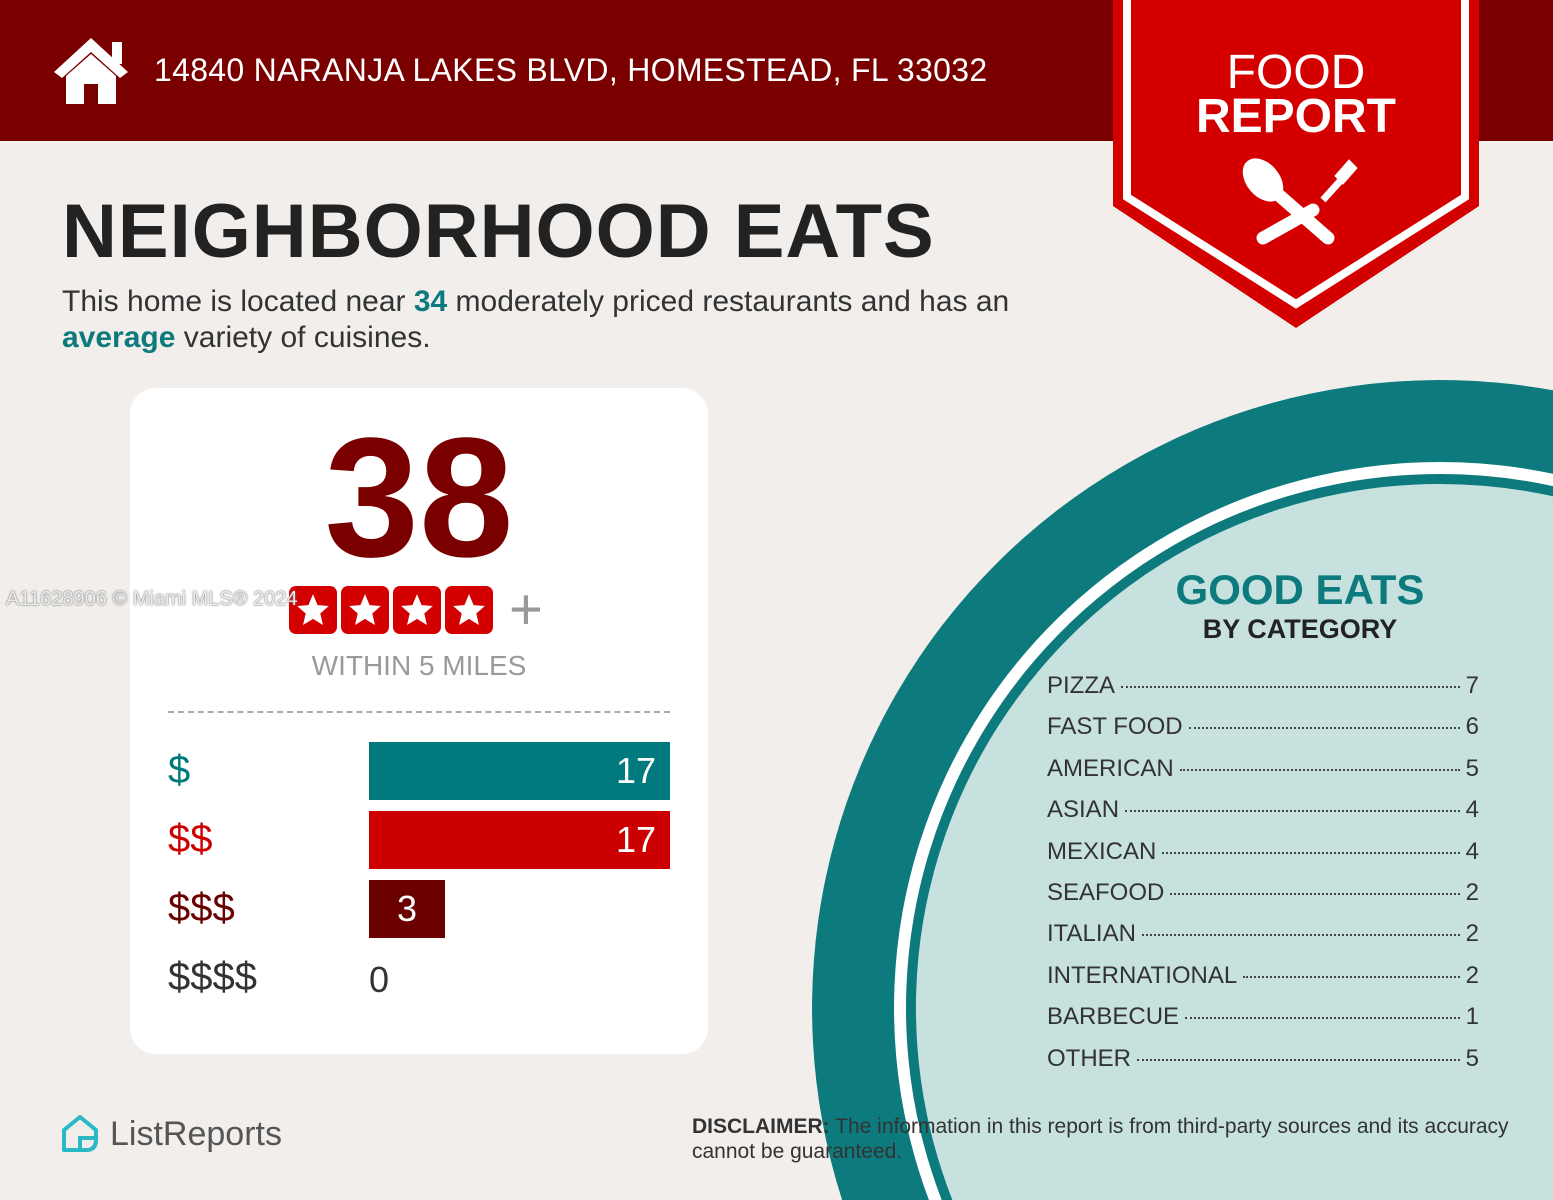 The height and width of the screenshot is (1200, 1553). Describe the element at coordinates (430, 301) in the screenshot. I see `restaurant-count: 34` at that location.